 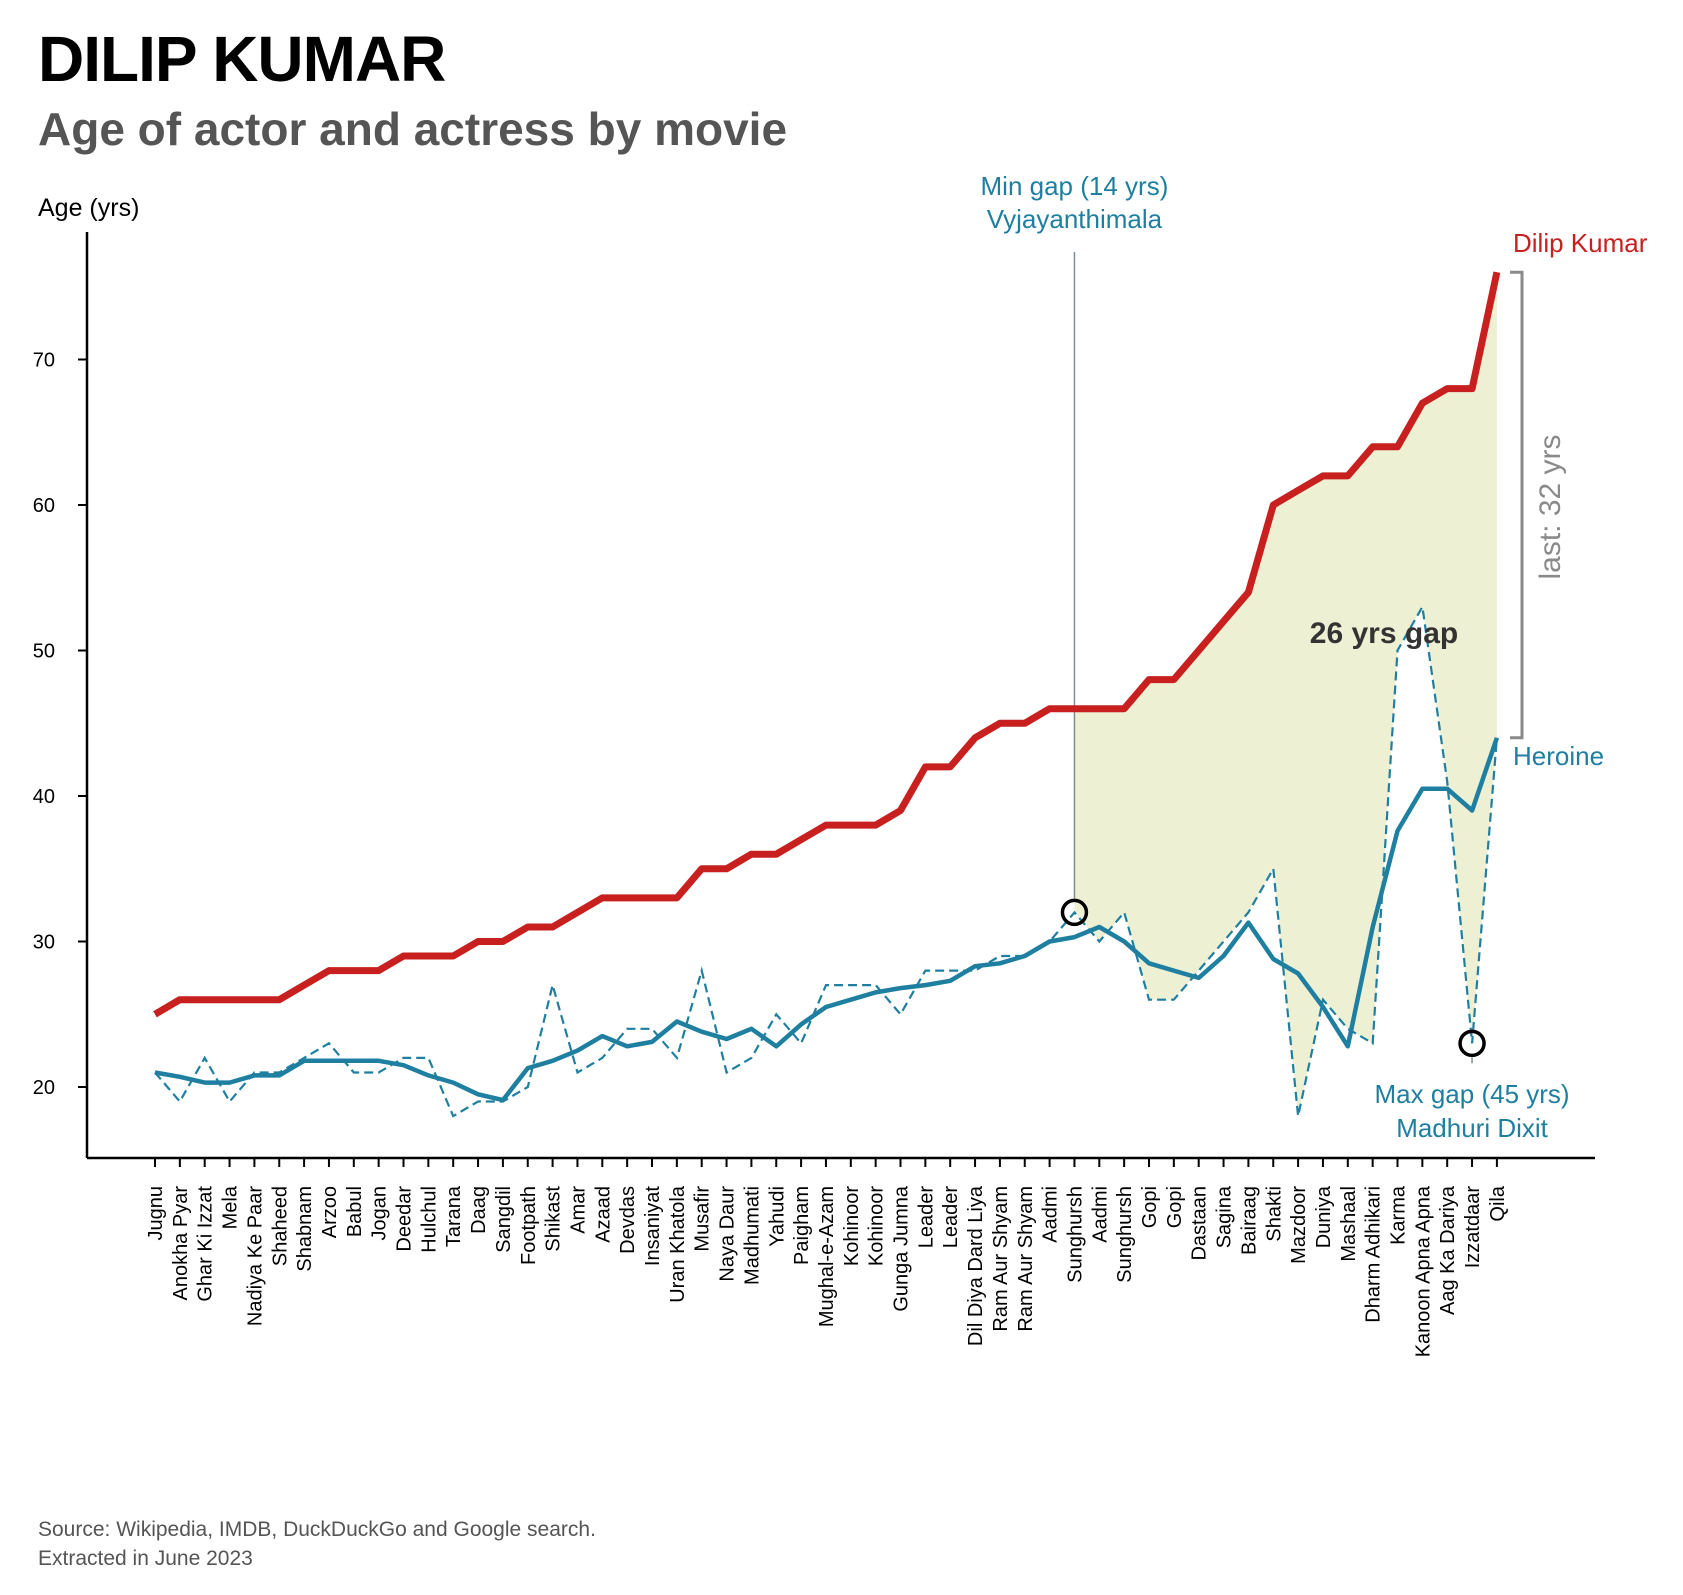 I want to click on x-tick-label: Shikast, so click(x=554, y=1219).